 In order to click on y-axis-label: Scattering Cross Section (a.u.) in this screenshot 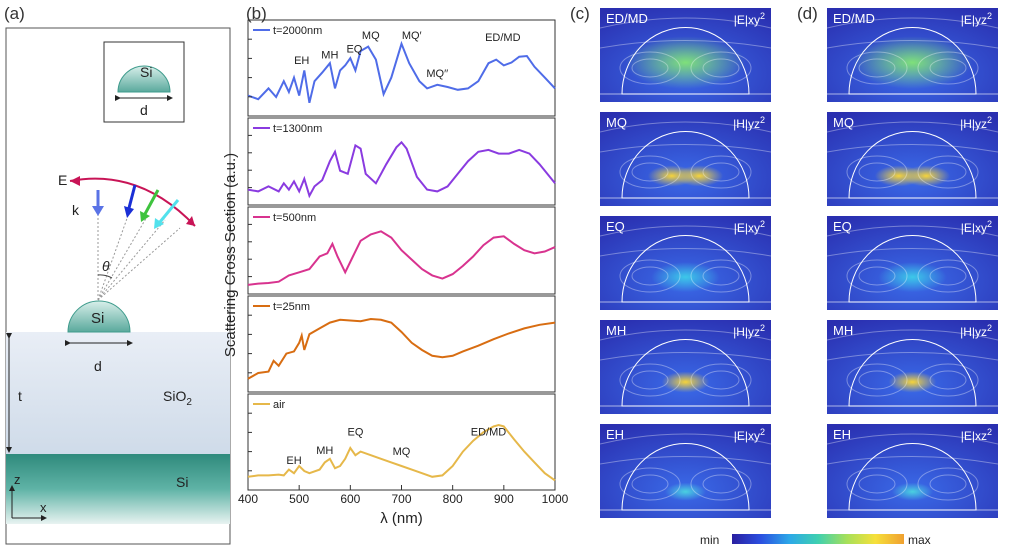, I will do `click(230, 255)`.